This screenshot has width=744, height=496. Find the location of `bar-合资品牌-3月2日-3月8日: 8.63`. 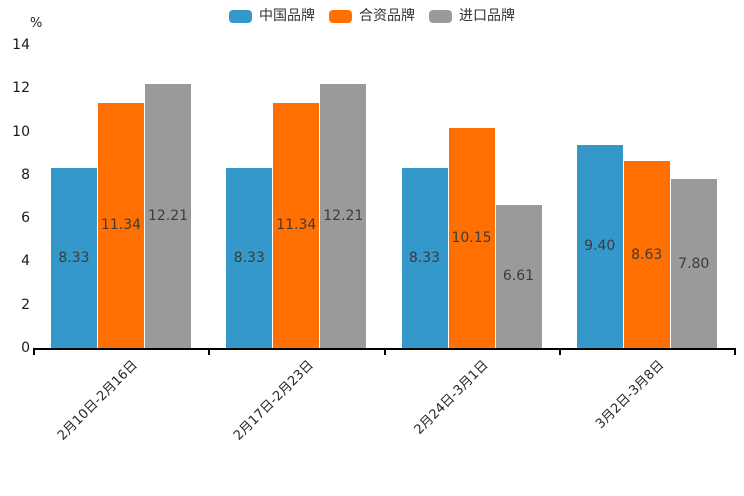

bar-合资品牌-3月2日-3月8日: 8.63 is located at coordinates (646, 254).